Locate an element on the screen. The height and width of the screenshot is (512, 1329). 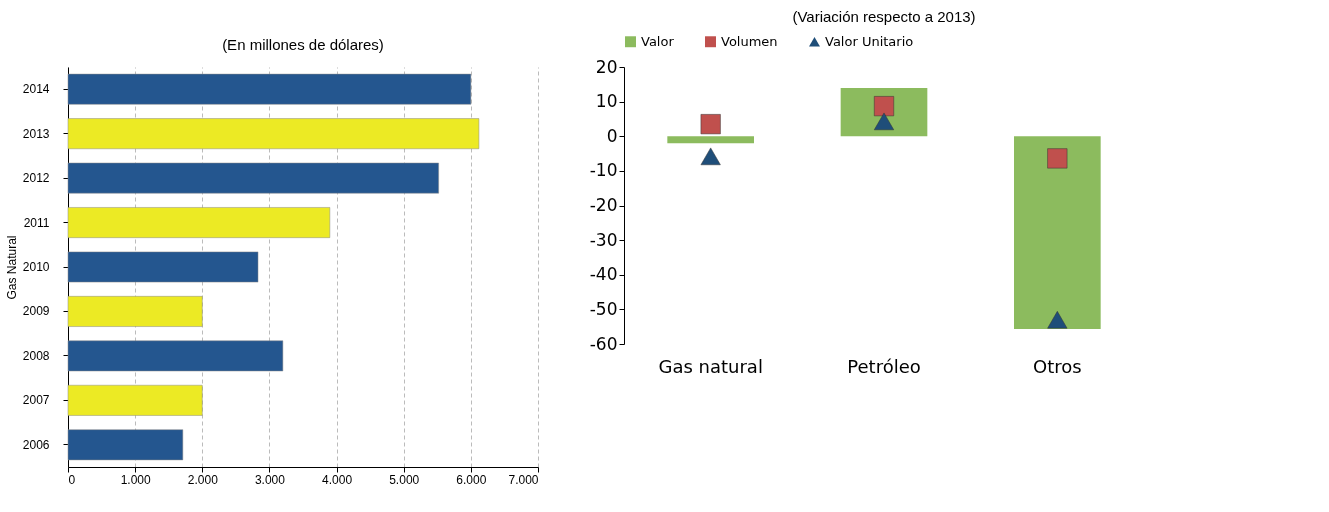
legend-label: Volumen is located at coordinates (749, 41).